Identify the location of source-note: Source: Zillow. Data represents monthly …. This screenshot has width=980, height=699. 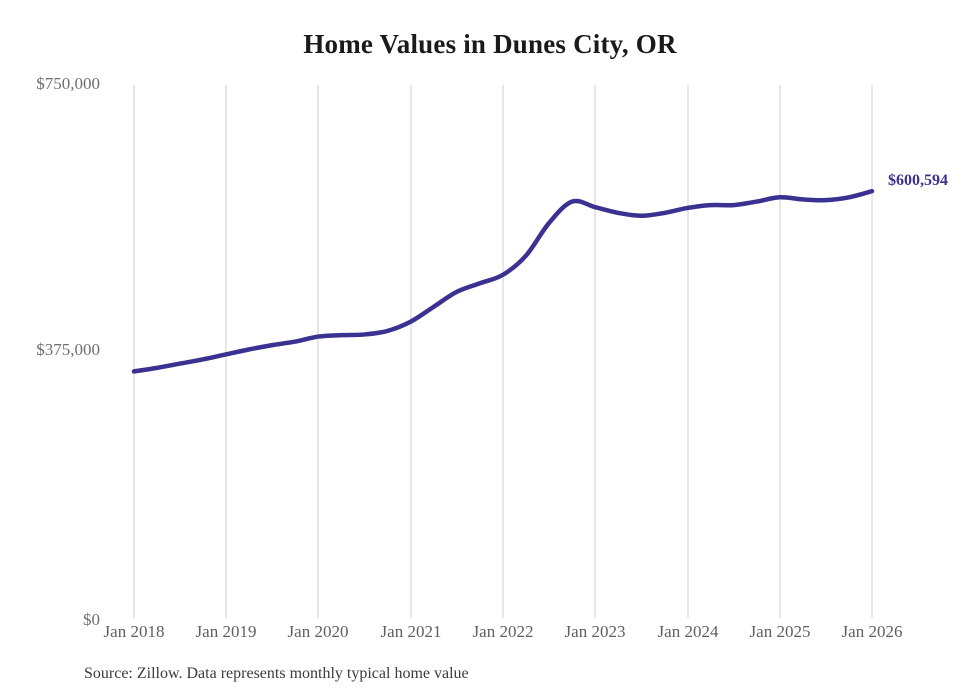
(276, 673).